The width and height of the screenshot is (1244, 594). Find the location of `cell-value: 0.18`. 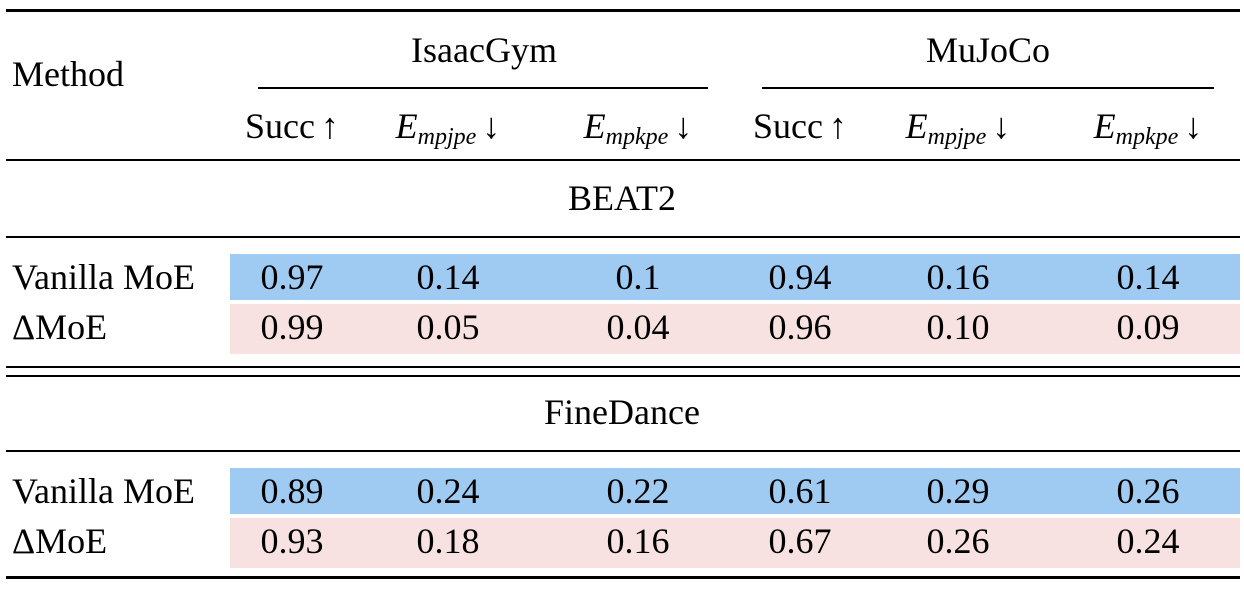

cell-value: 0.18 is located at coordinates (448, 541).